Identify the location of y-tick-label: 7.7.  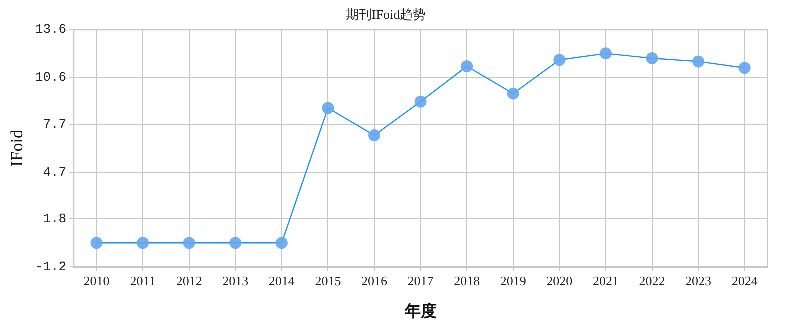
(55, 124).